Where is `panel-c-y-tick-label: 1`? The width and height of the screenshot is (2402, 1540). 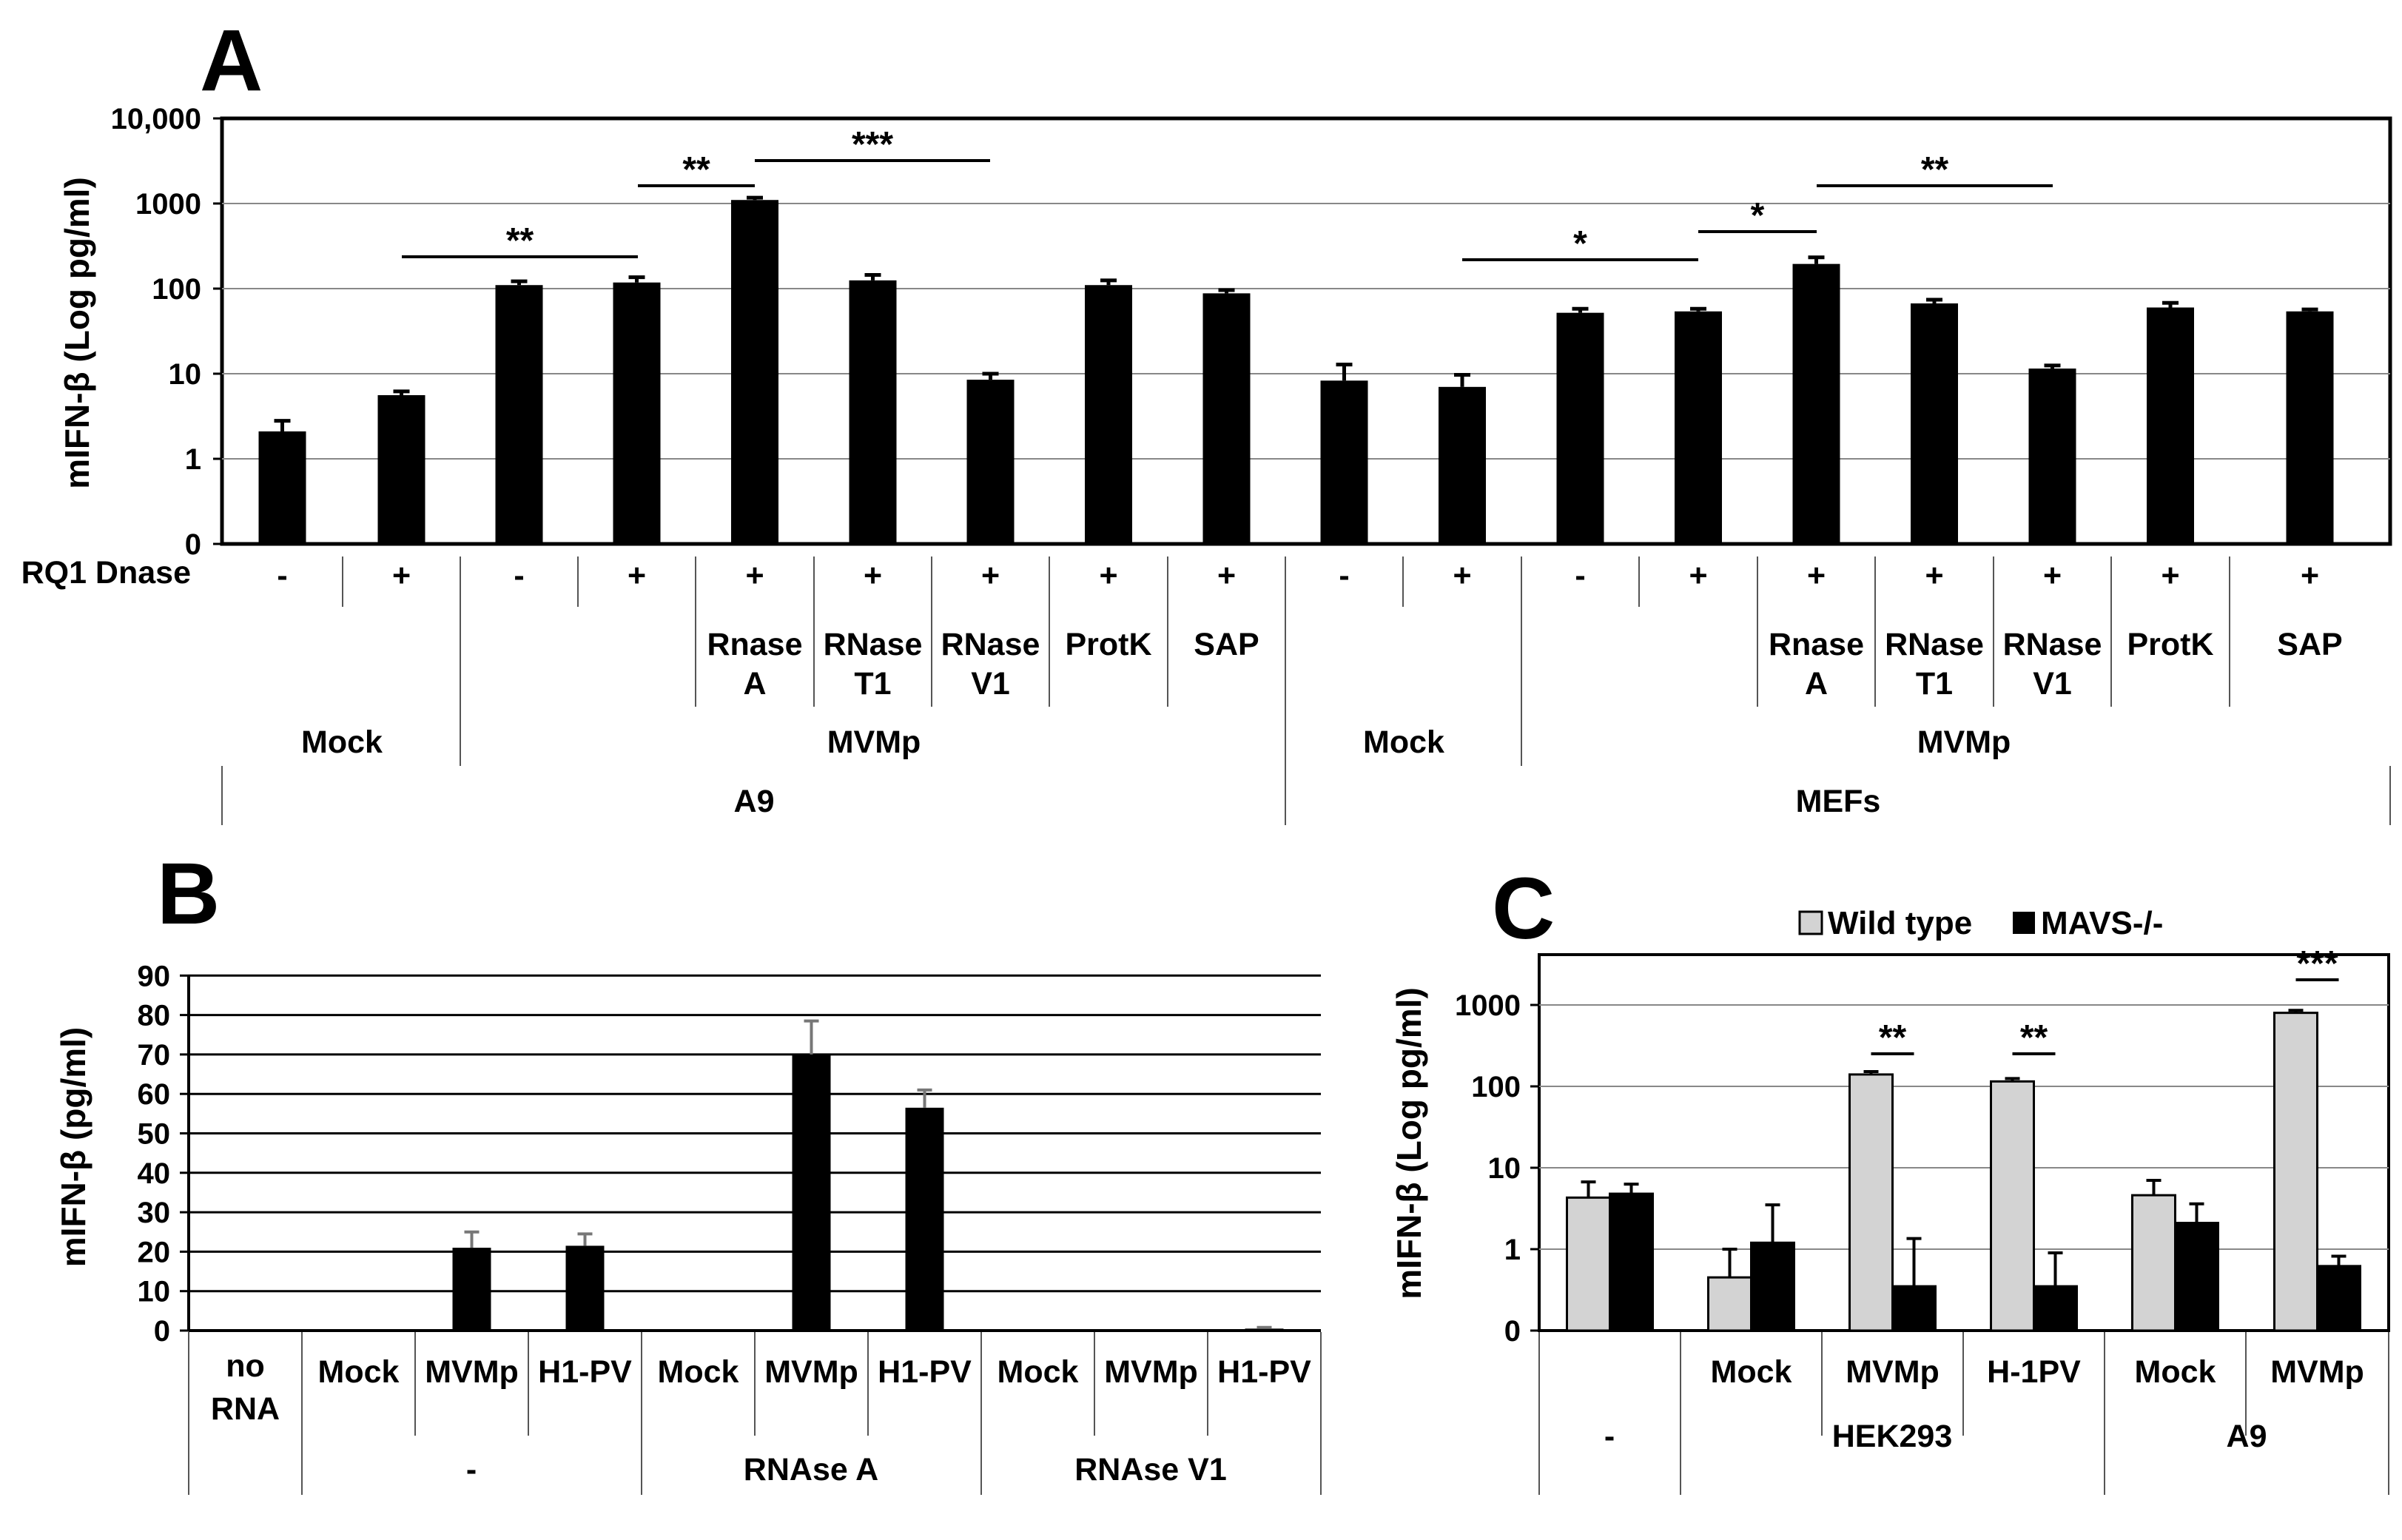
panel-c-y-tick-label: 1 is located at coordinates (1512, 1250).